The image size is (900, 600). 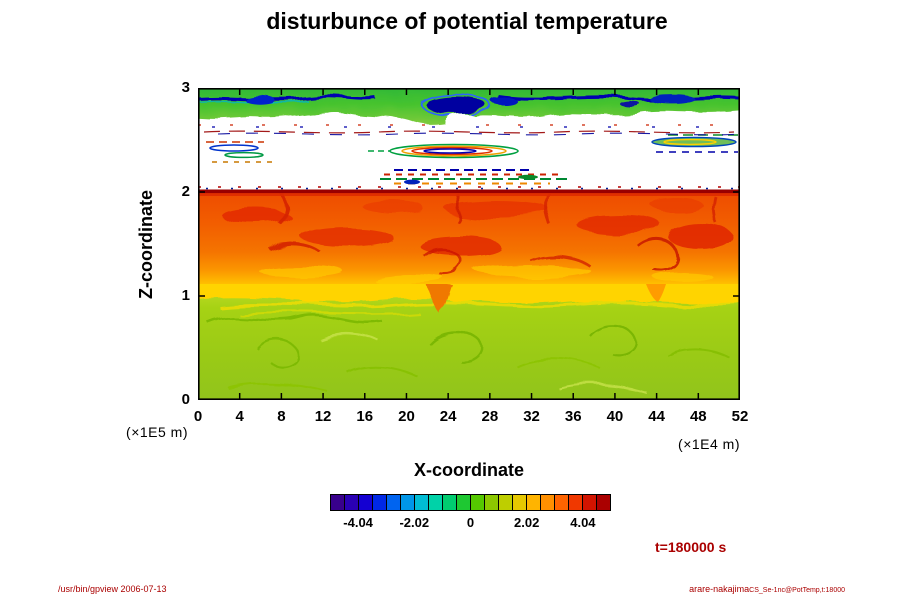 What do you see at coordinates (719, 589) in the screenshot?
I see `footer-user-main: arare-nakajima` at bounding box center [719, 589].